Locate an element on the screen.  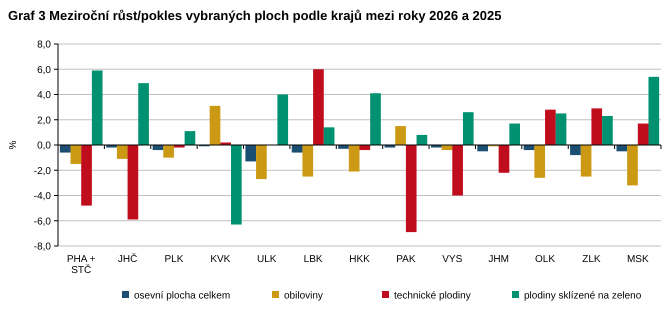
x-tick-label: ULK is located at coordinates (267, 259).